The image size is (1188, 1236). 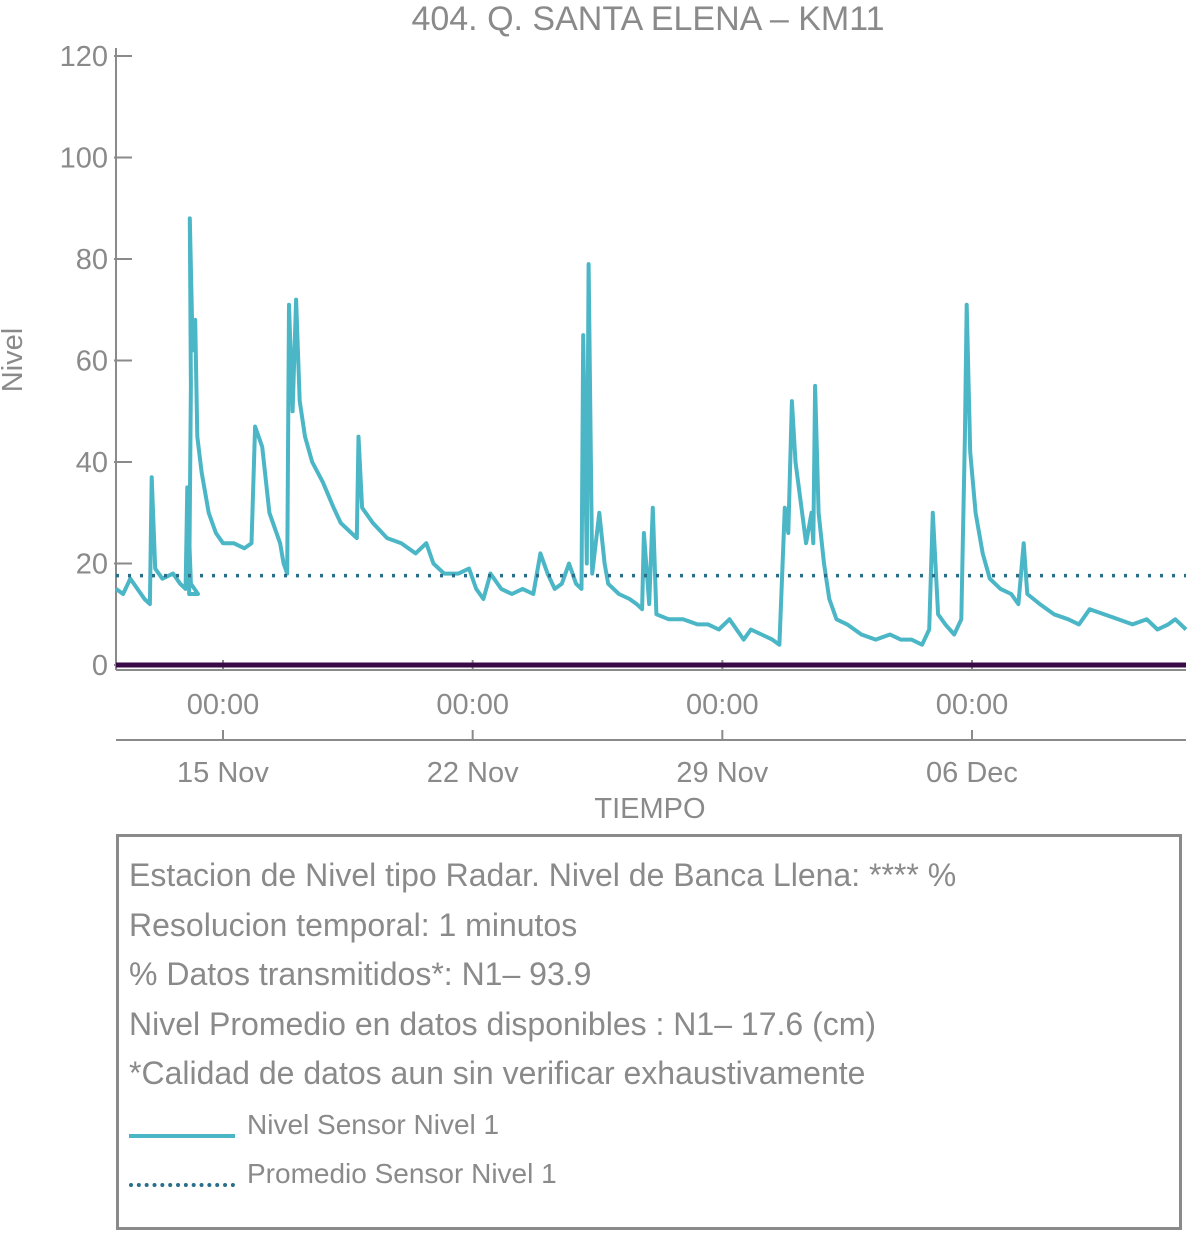 What do you see at coordinates (84, 57) in the screenshot?
I see `y-tick-label: 120` at bounding box center [84, 57].